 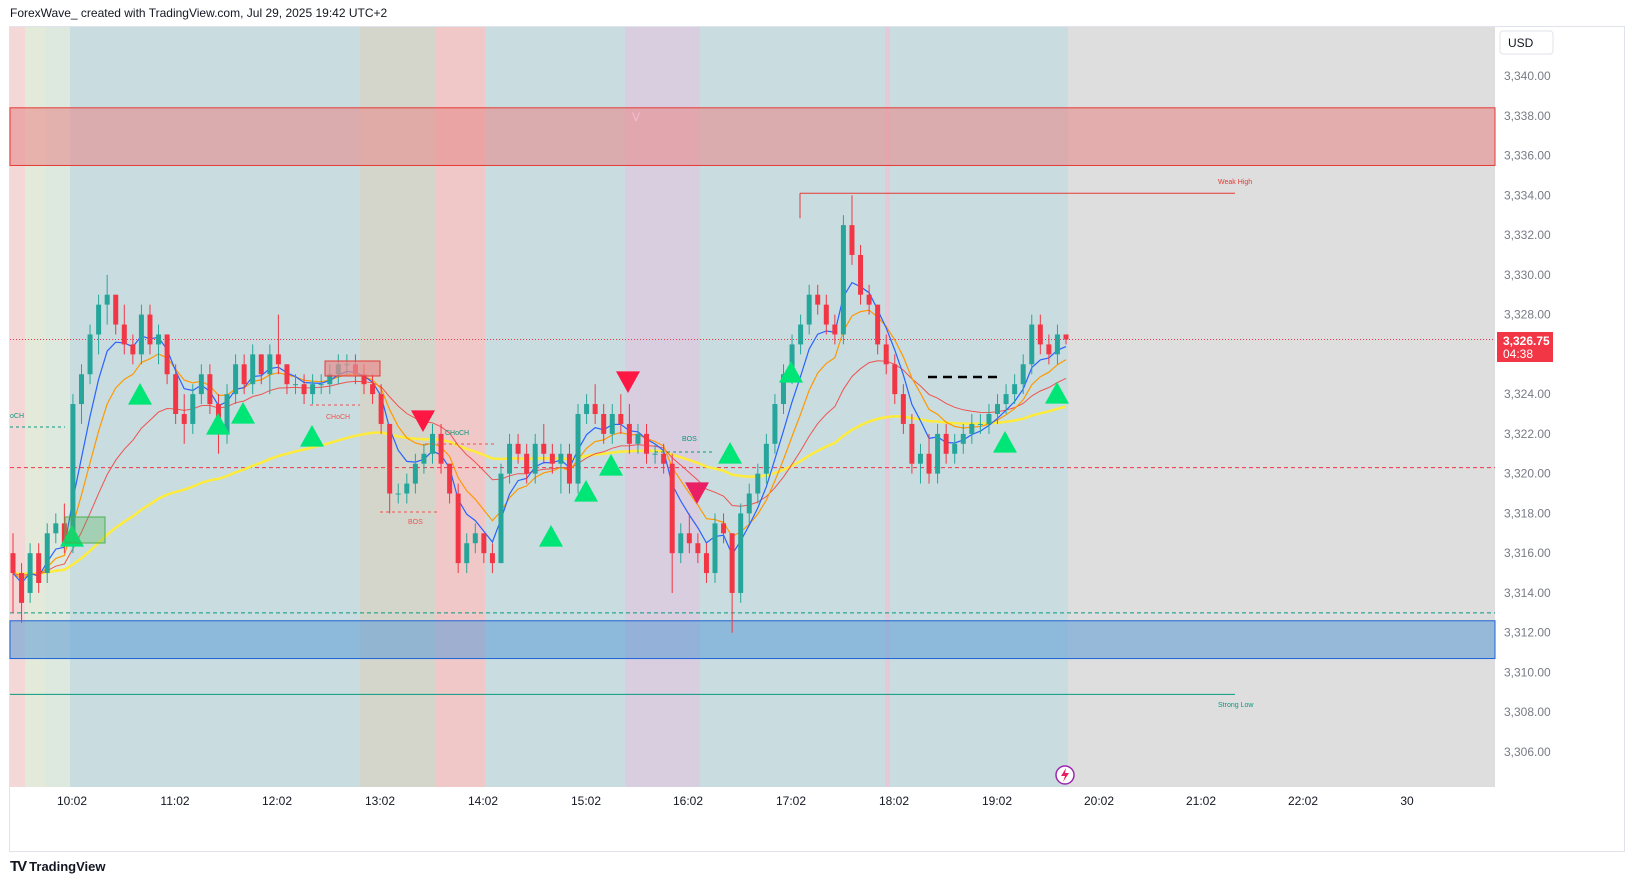 I want to click on price-tick-label: 3,322.00, so click(x=1527, y=434).